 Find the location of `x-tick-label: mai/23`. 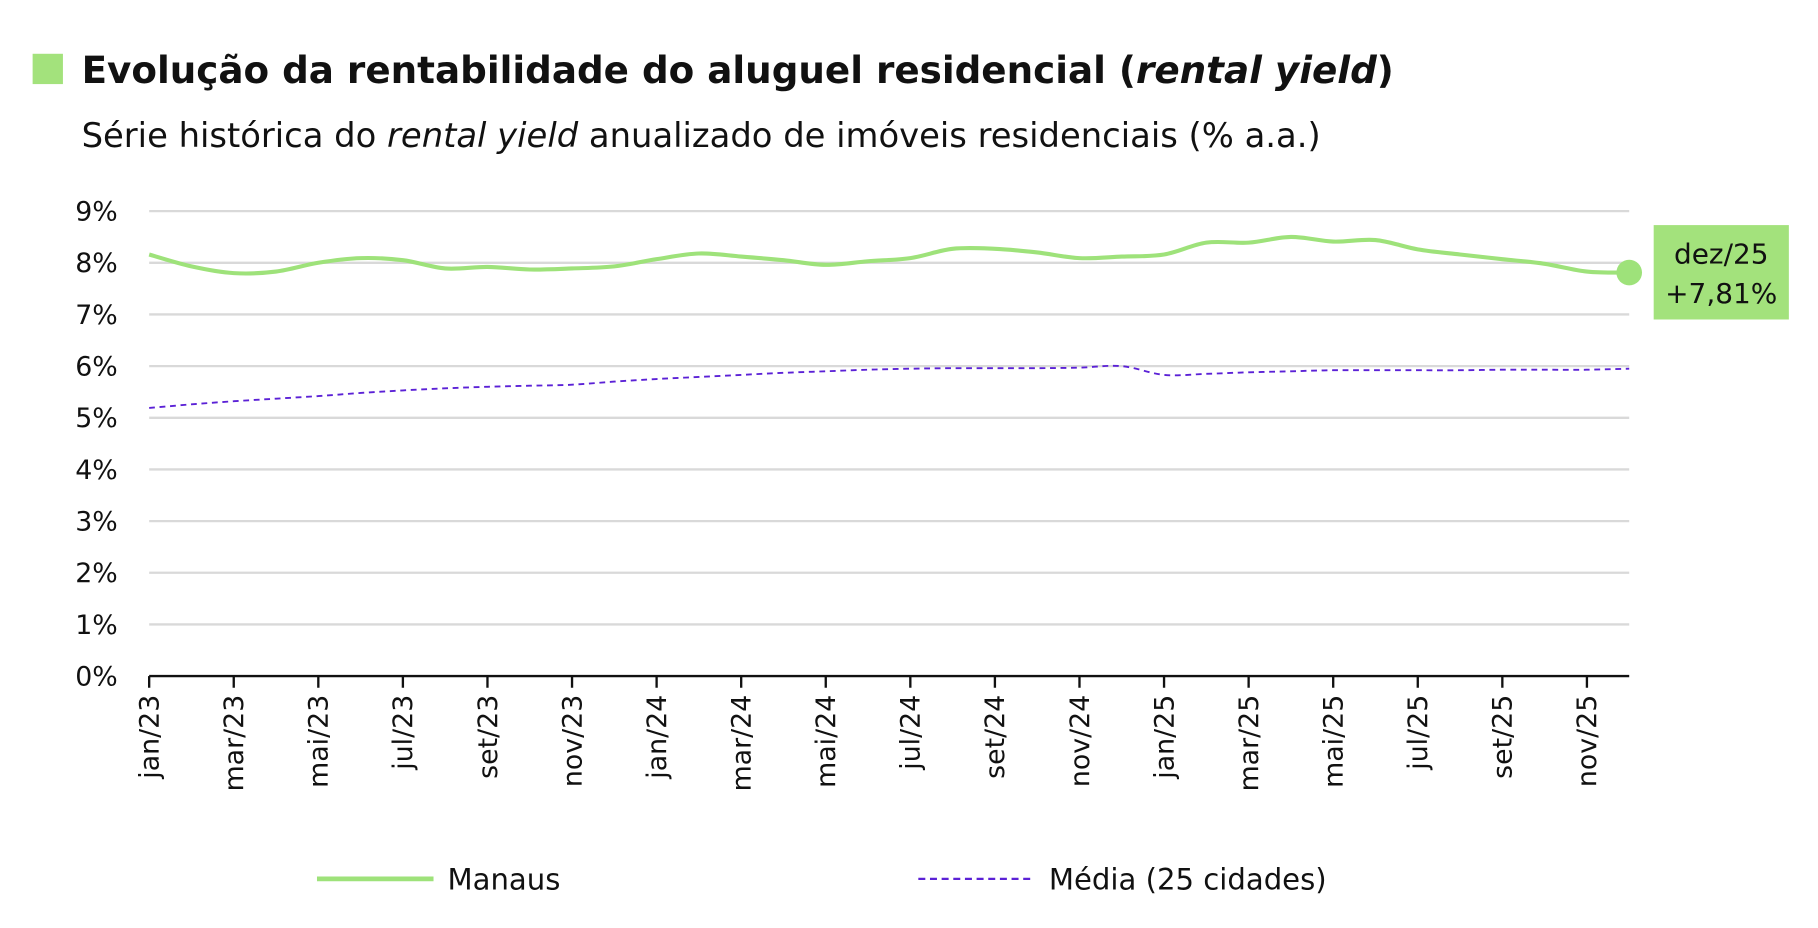

x-tick-label: mai/23 is located at coordinates (319, 741).